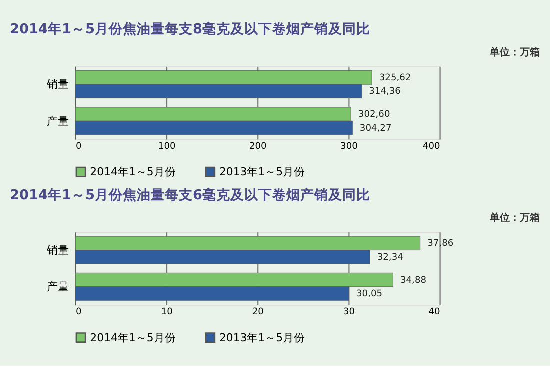 The height and width of the screenshot is (379, 550). I want to click on x-tick-label: 10, so click(167, 313).